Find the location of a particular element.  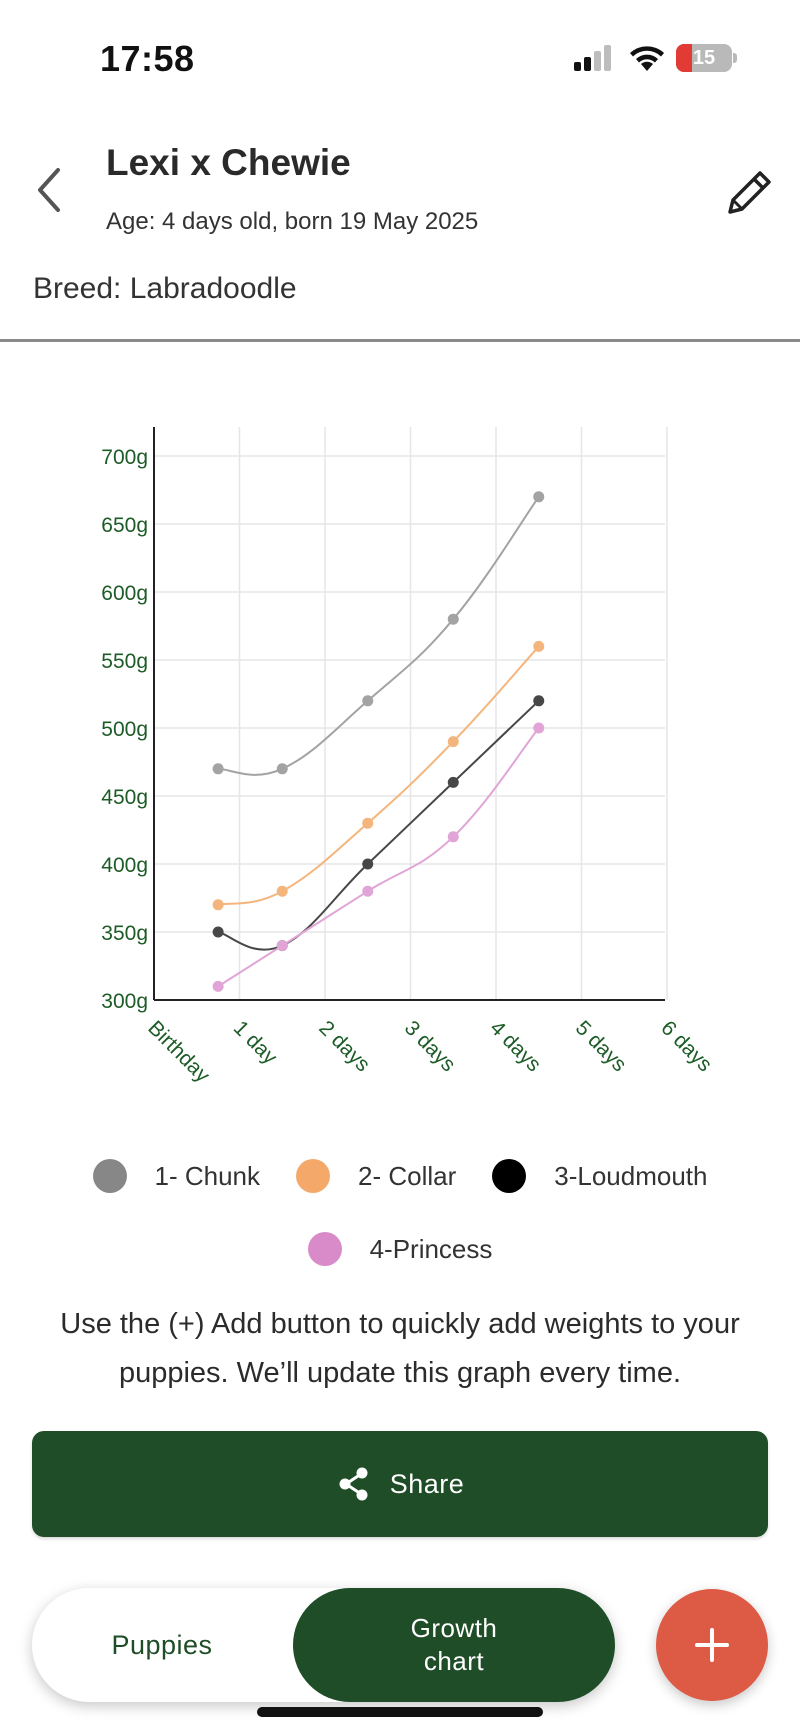

back-chevron-icon is located at coordinates (49, 190).